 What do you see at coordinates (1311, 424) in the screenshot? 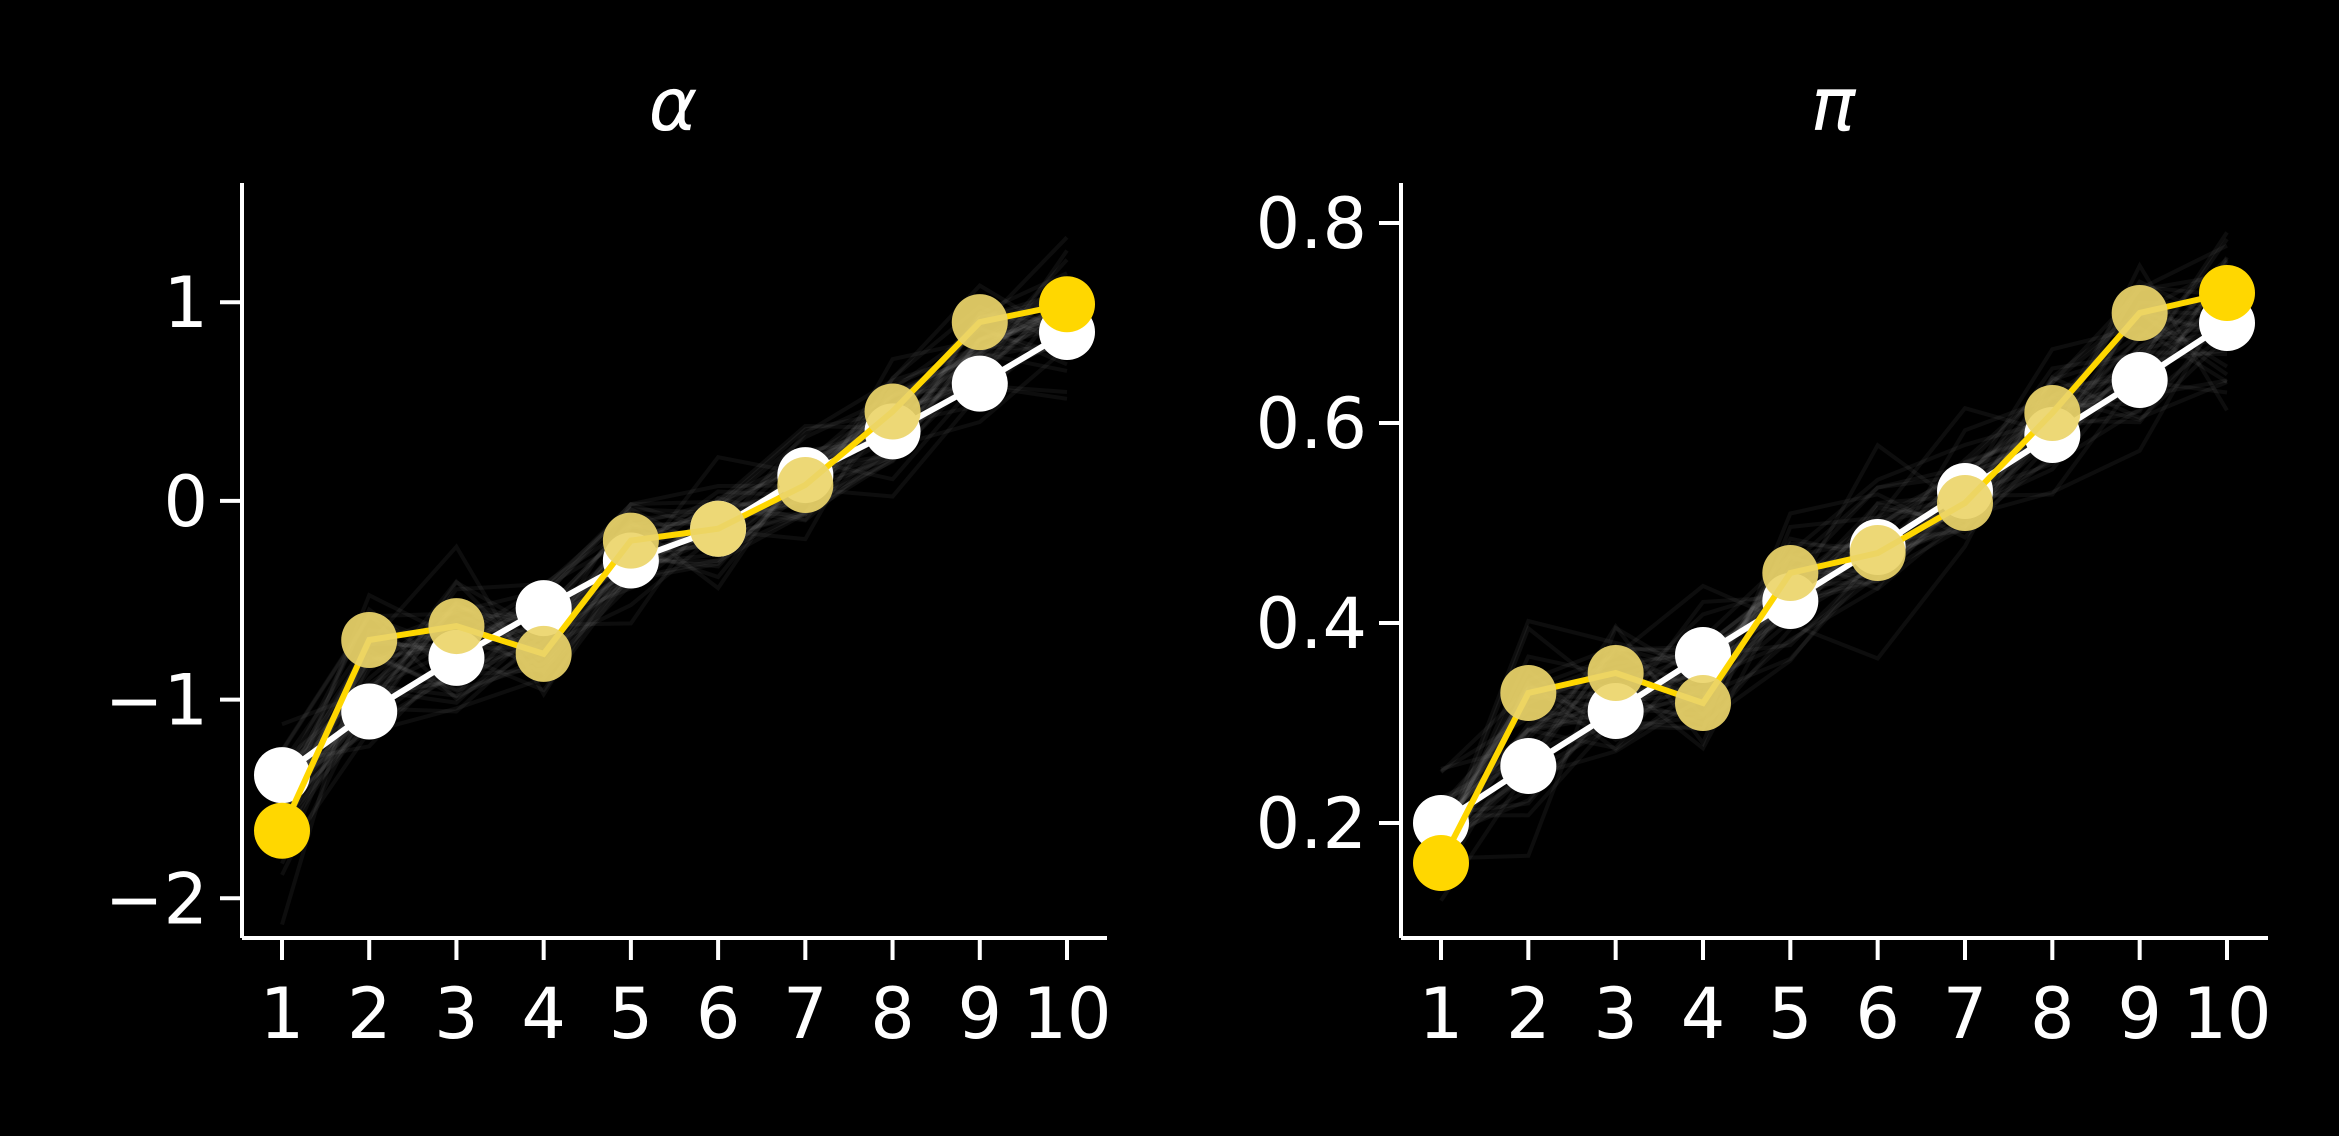
I see `y-tick-label: 0.6` at bounding box center [1311, 424].